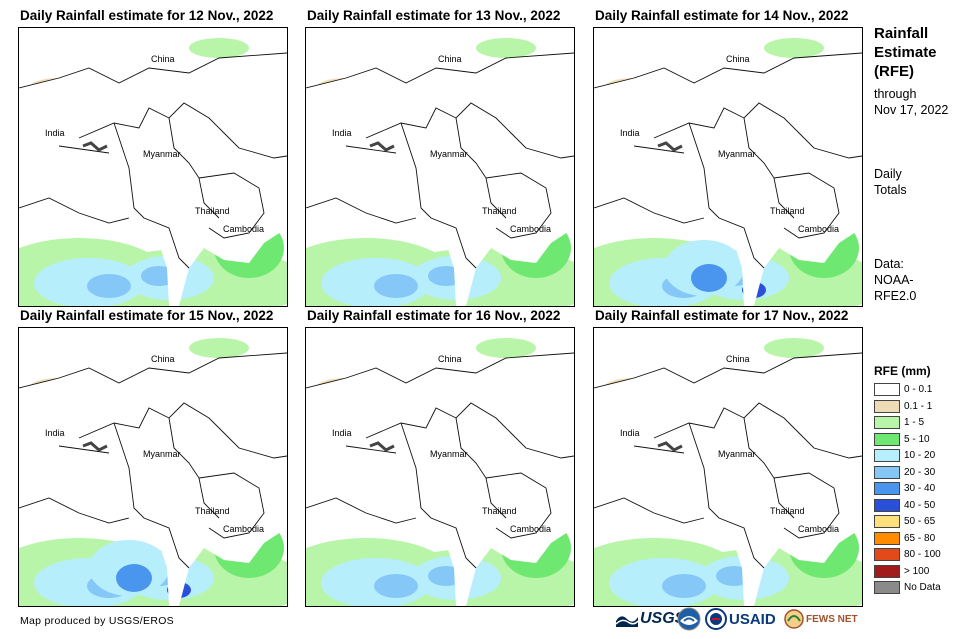  I want to click on through-text: through Nov 17, 2022, so click(911, 102).